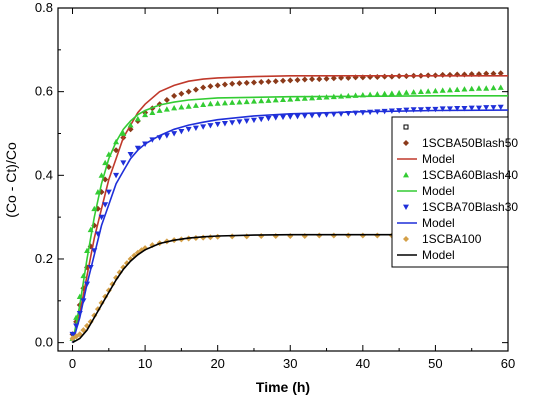 This screenshot has width=550, height=400. What do you see at coordinates (11, 180) in the screenshot?
I see `y-axis-label: (Co - Ct)/Co` at bounding box center [11, 180].